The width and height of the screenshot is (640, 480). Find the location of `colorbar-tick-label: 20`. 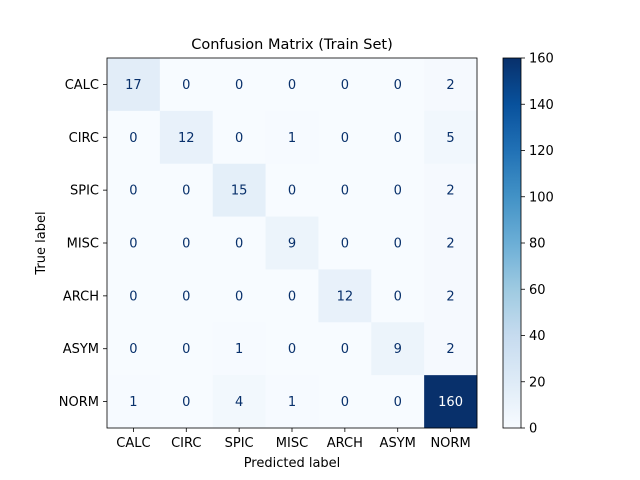

colorbar-tick-label: 20 is located at coordinates (537, 382).